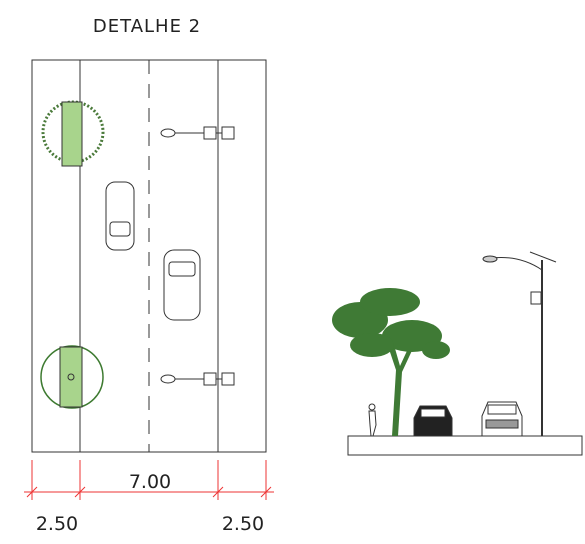 The width and height of the screenshot is (585, 544). I want to click on street-lamp-section, so click(519, 343).